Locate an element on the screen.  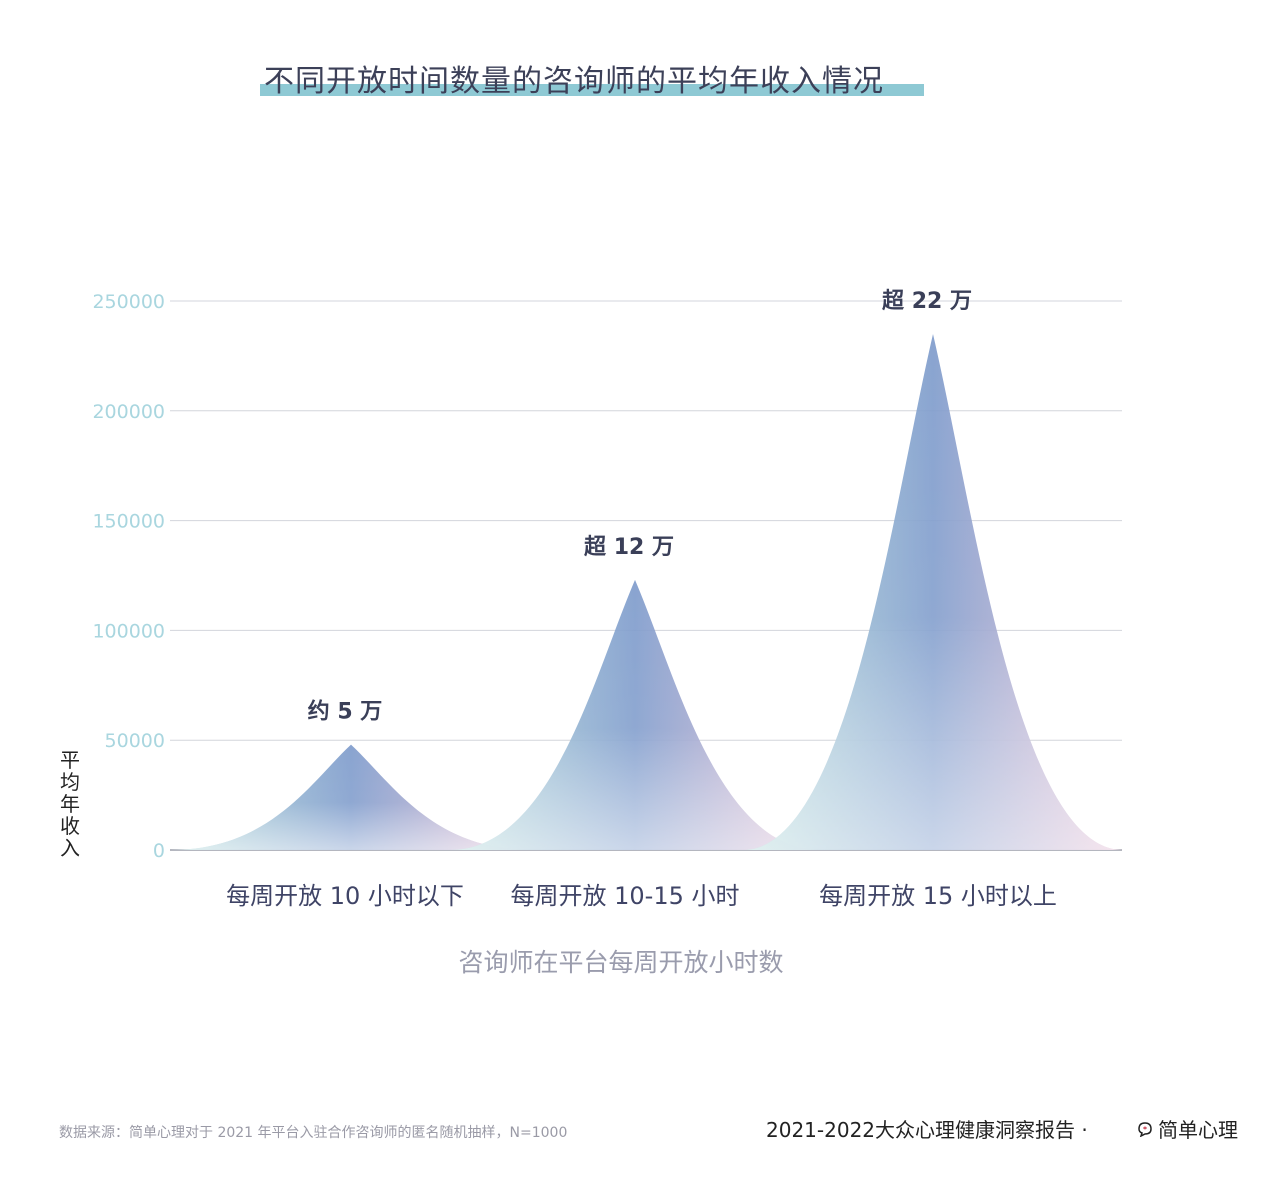
y-tick-label: 100000 is located at coordinates (128, 631).